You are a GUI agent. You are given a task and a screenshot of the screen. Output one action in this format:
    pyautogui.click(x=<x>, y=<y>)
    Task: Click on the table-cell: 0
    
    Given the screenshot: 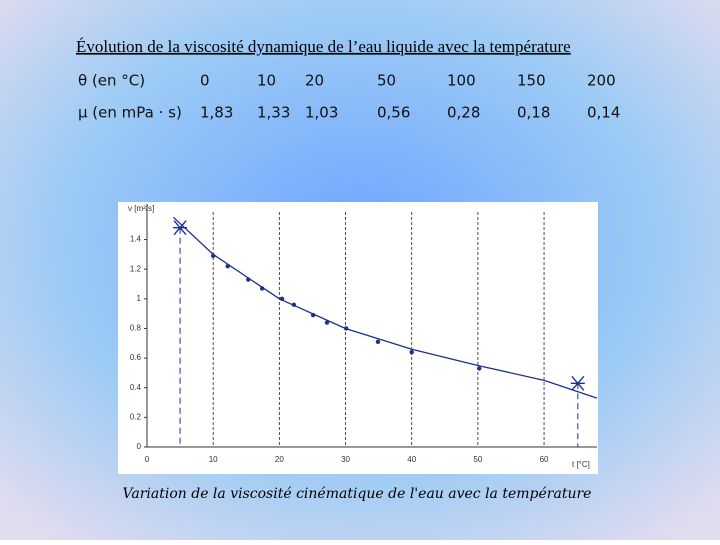 What is the action you would take?
    pyautogui.click(x=205, y=81)
    